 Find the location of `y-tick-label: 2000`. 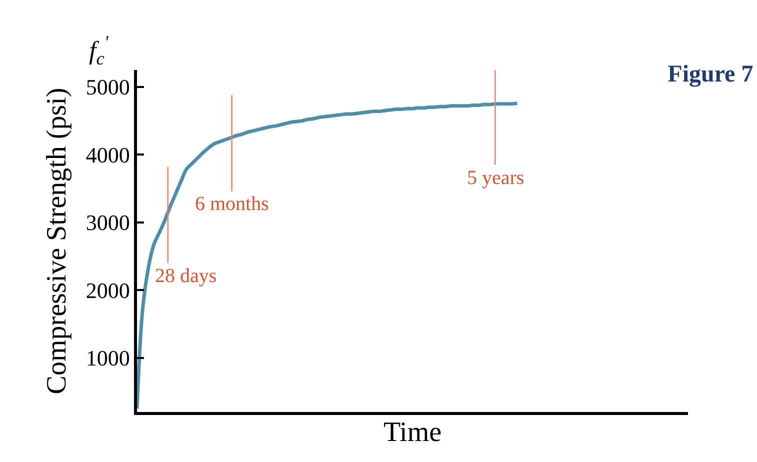

y-tick-label: 2000 is located at coordinates (108, 290).